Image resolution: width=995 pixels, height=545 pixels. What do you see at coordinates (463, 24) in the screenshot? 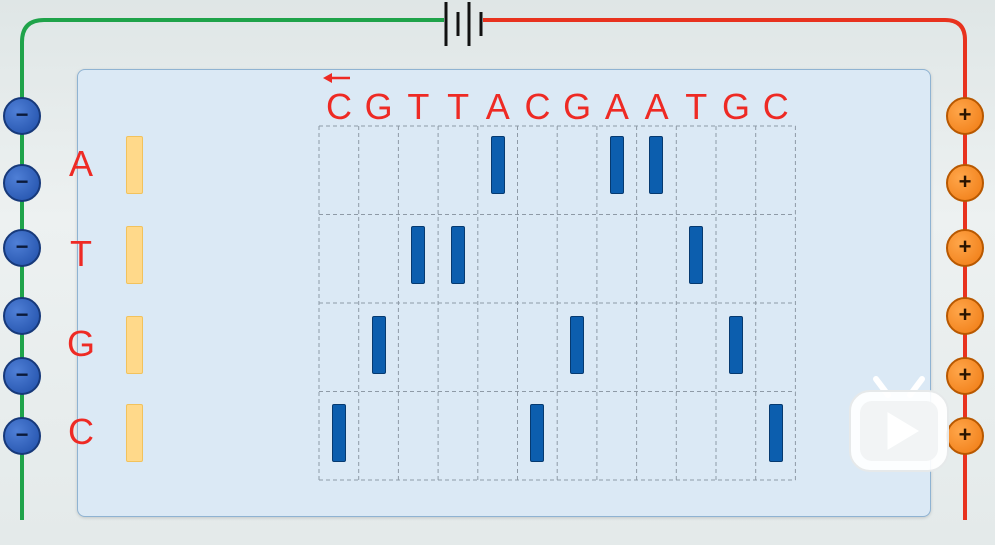
I see `battery-icon` at bounding box center [463, 24].